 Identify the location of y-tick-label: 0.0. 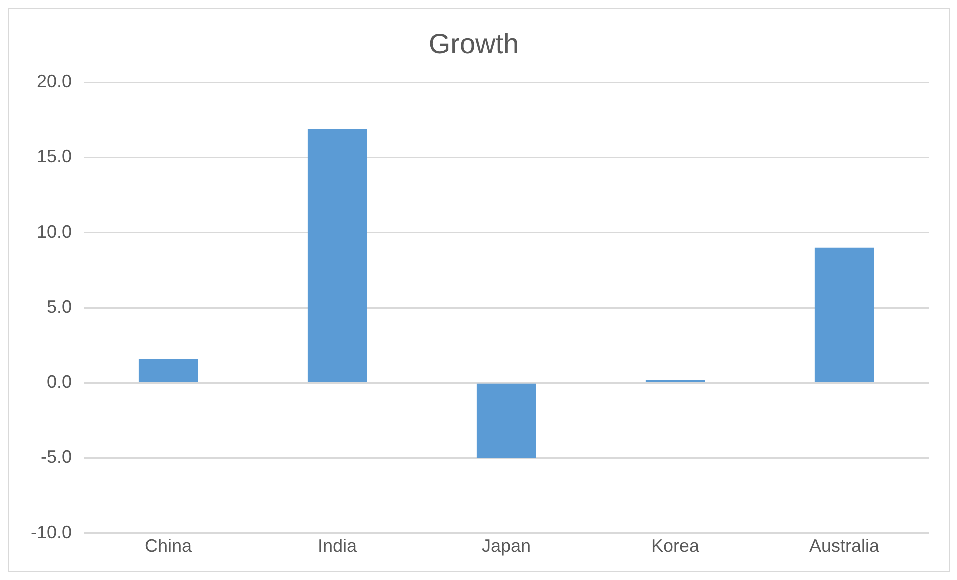
(59, 382).